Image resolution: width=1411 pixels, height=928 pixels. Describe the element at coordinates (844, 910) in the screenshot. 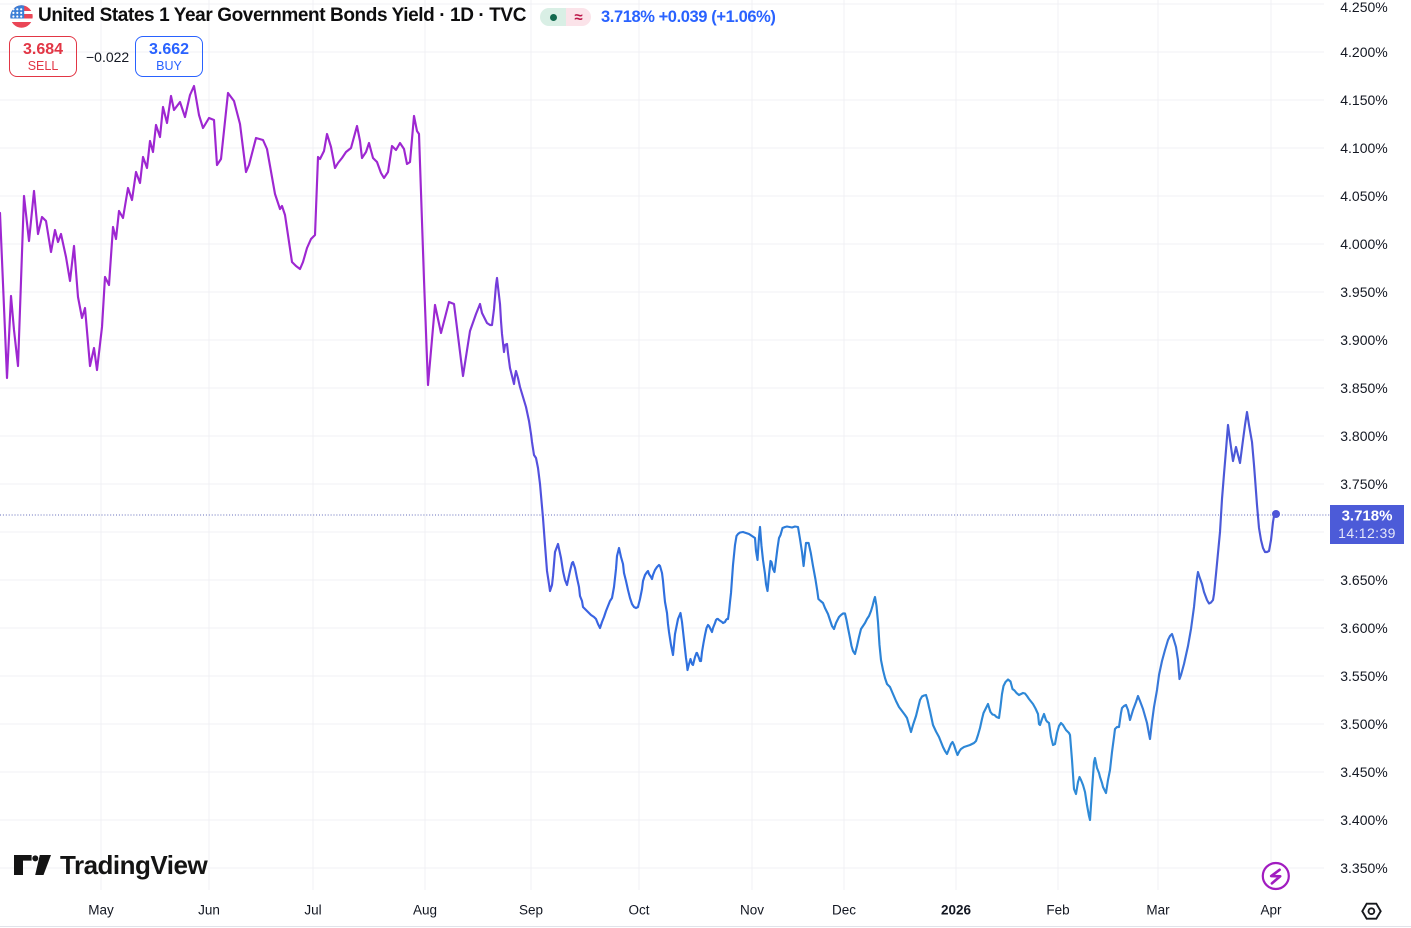

I see `svg-text: Dec` at that location.